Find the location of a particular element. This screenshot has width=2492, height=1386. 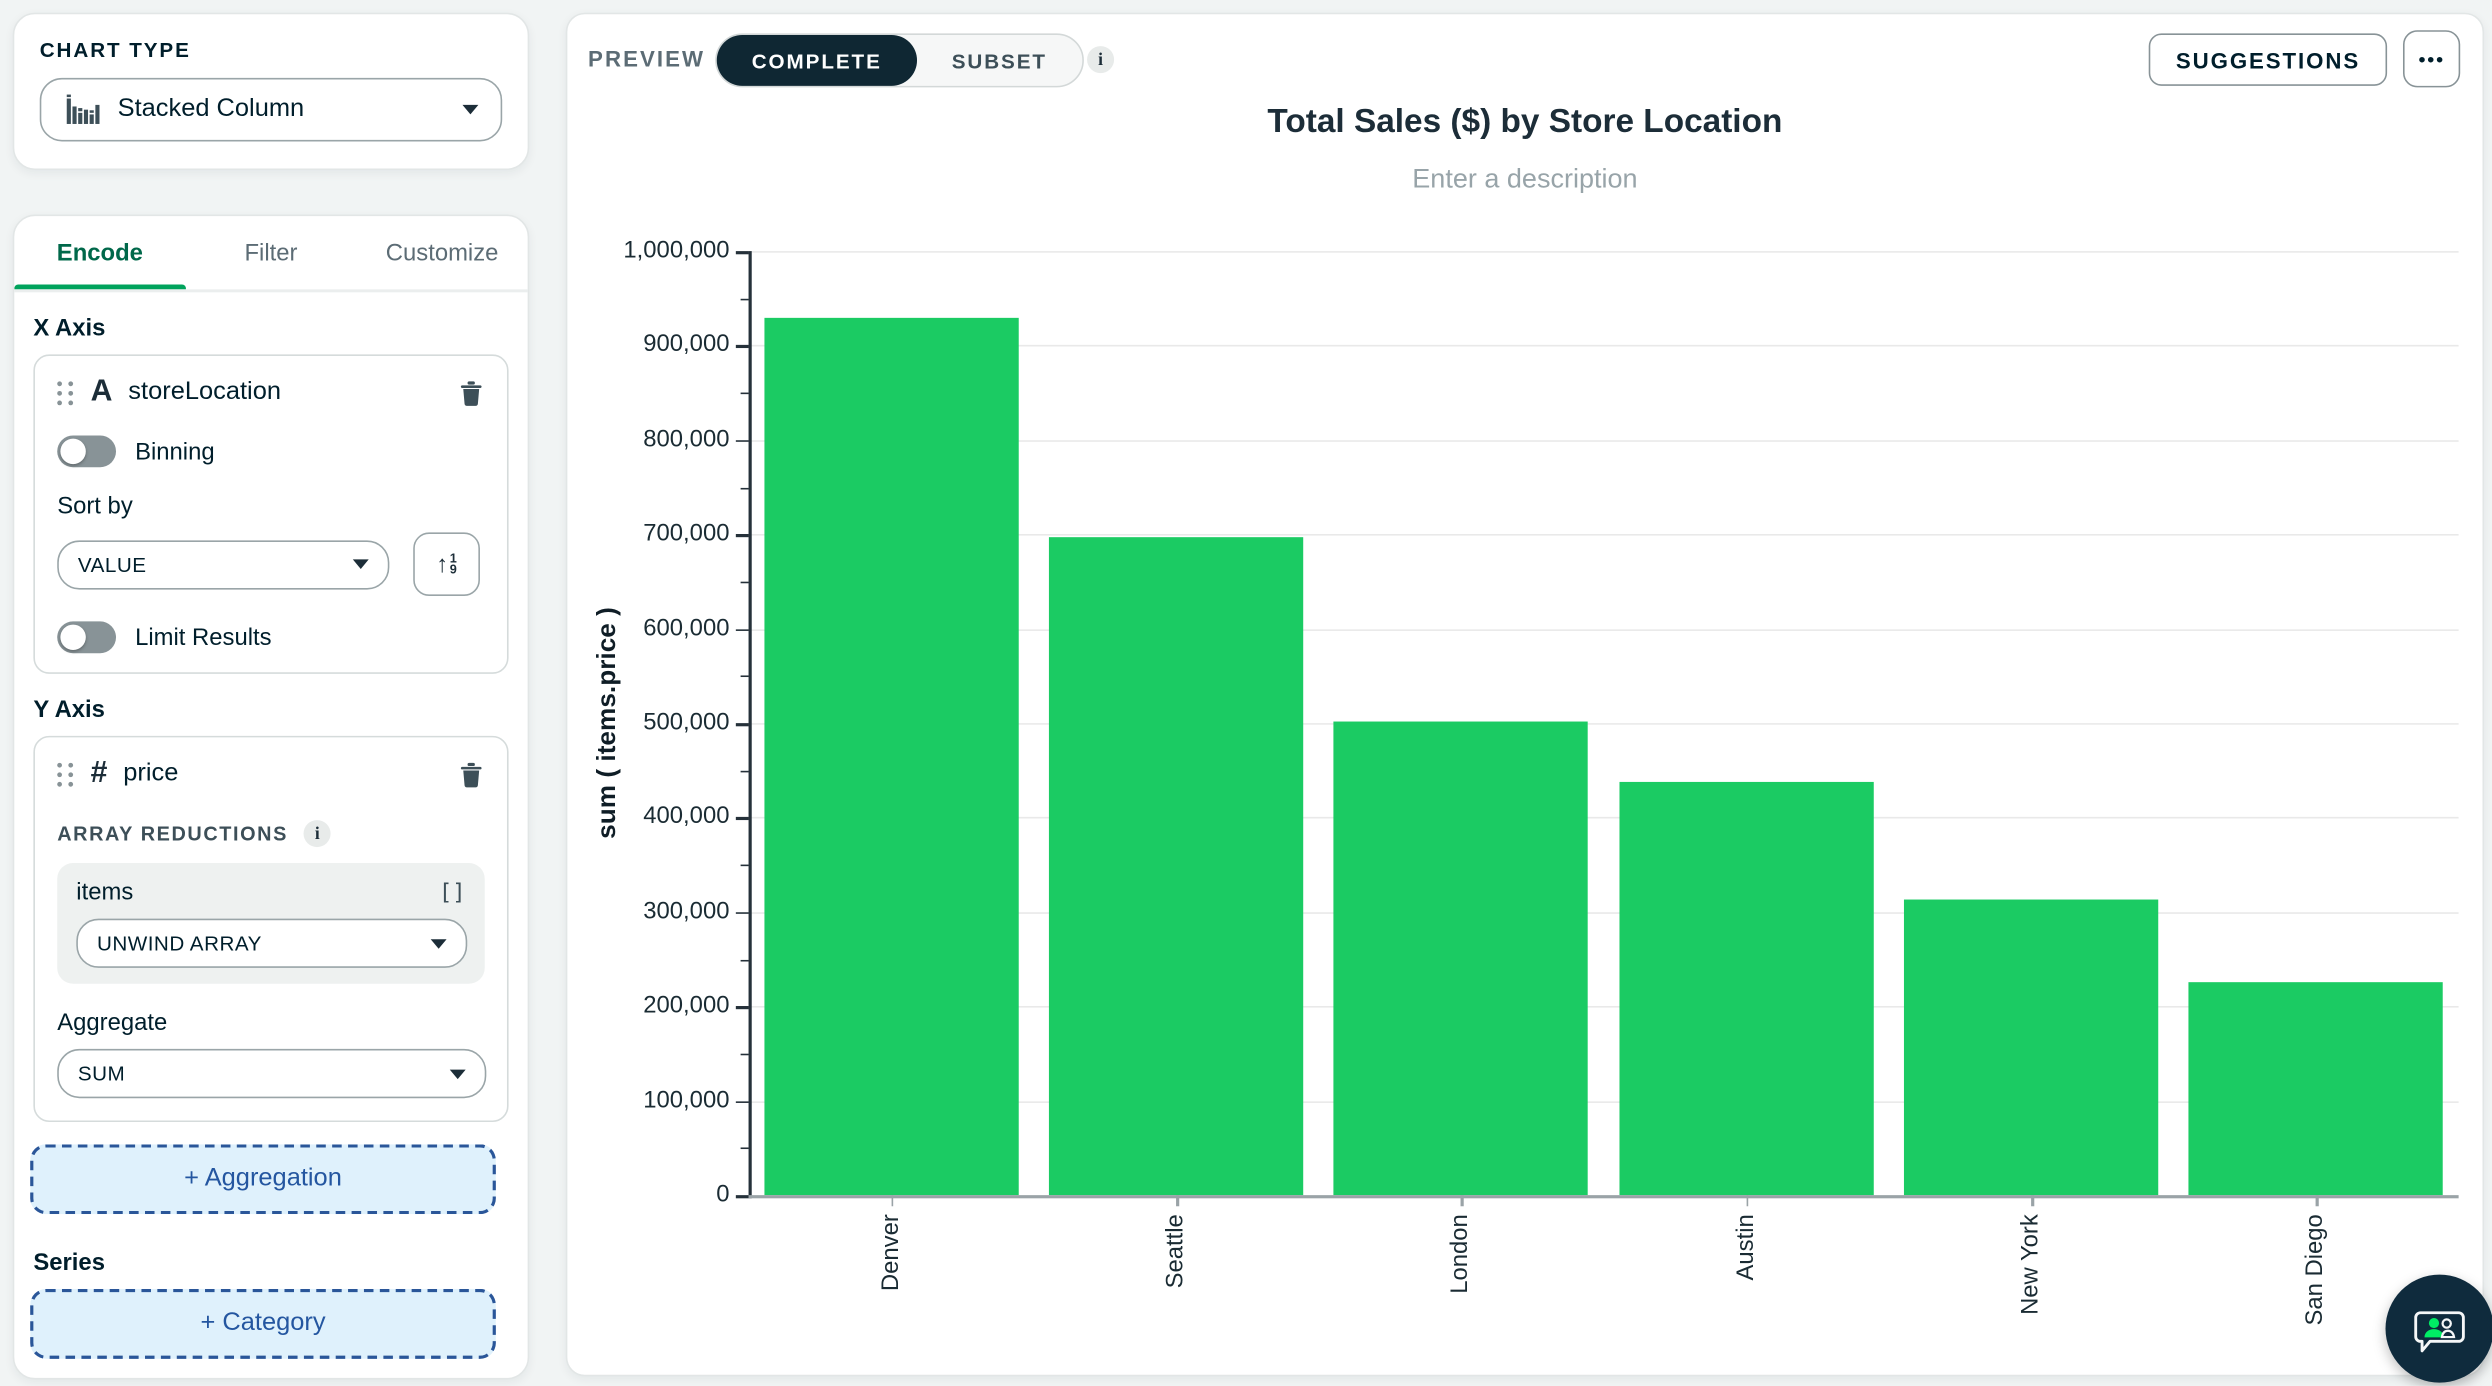

unwind-array-value: UNWIND ARRAY is located at coordinates (179, 943).